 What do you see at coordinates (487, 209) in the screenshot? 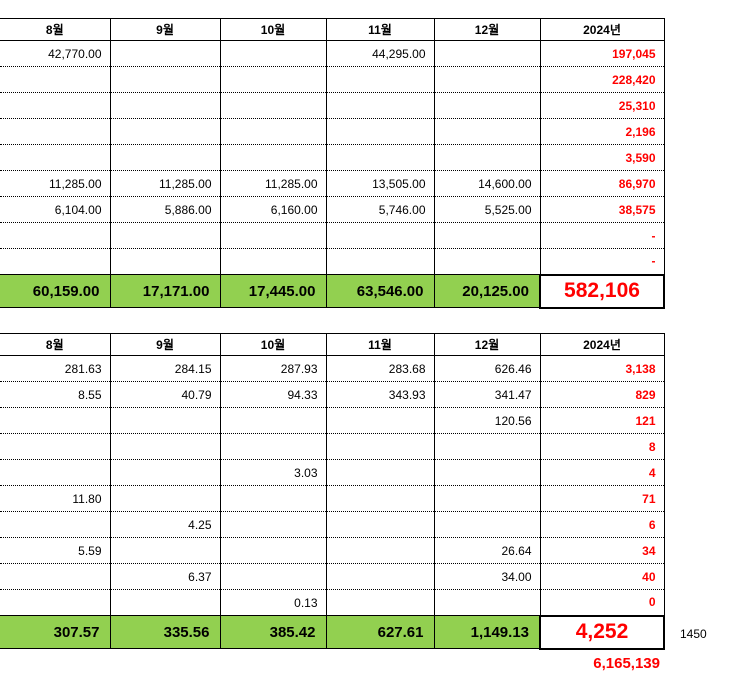
I see `month-cell: 5,525.00` at bounding box center [487, 209].